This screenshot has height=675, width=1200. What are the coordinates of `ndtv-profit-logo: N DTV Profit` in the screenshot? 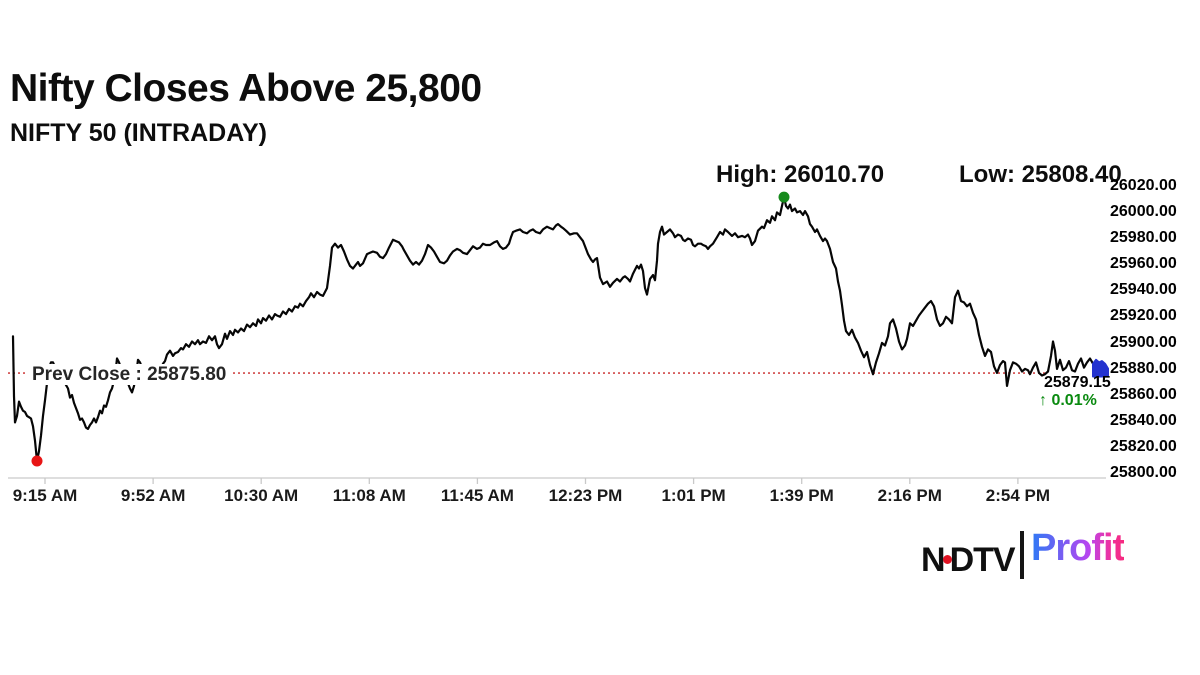 It's located at (1035, 555).